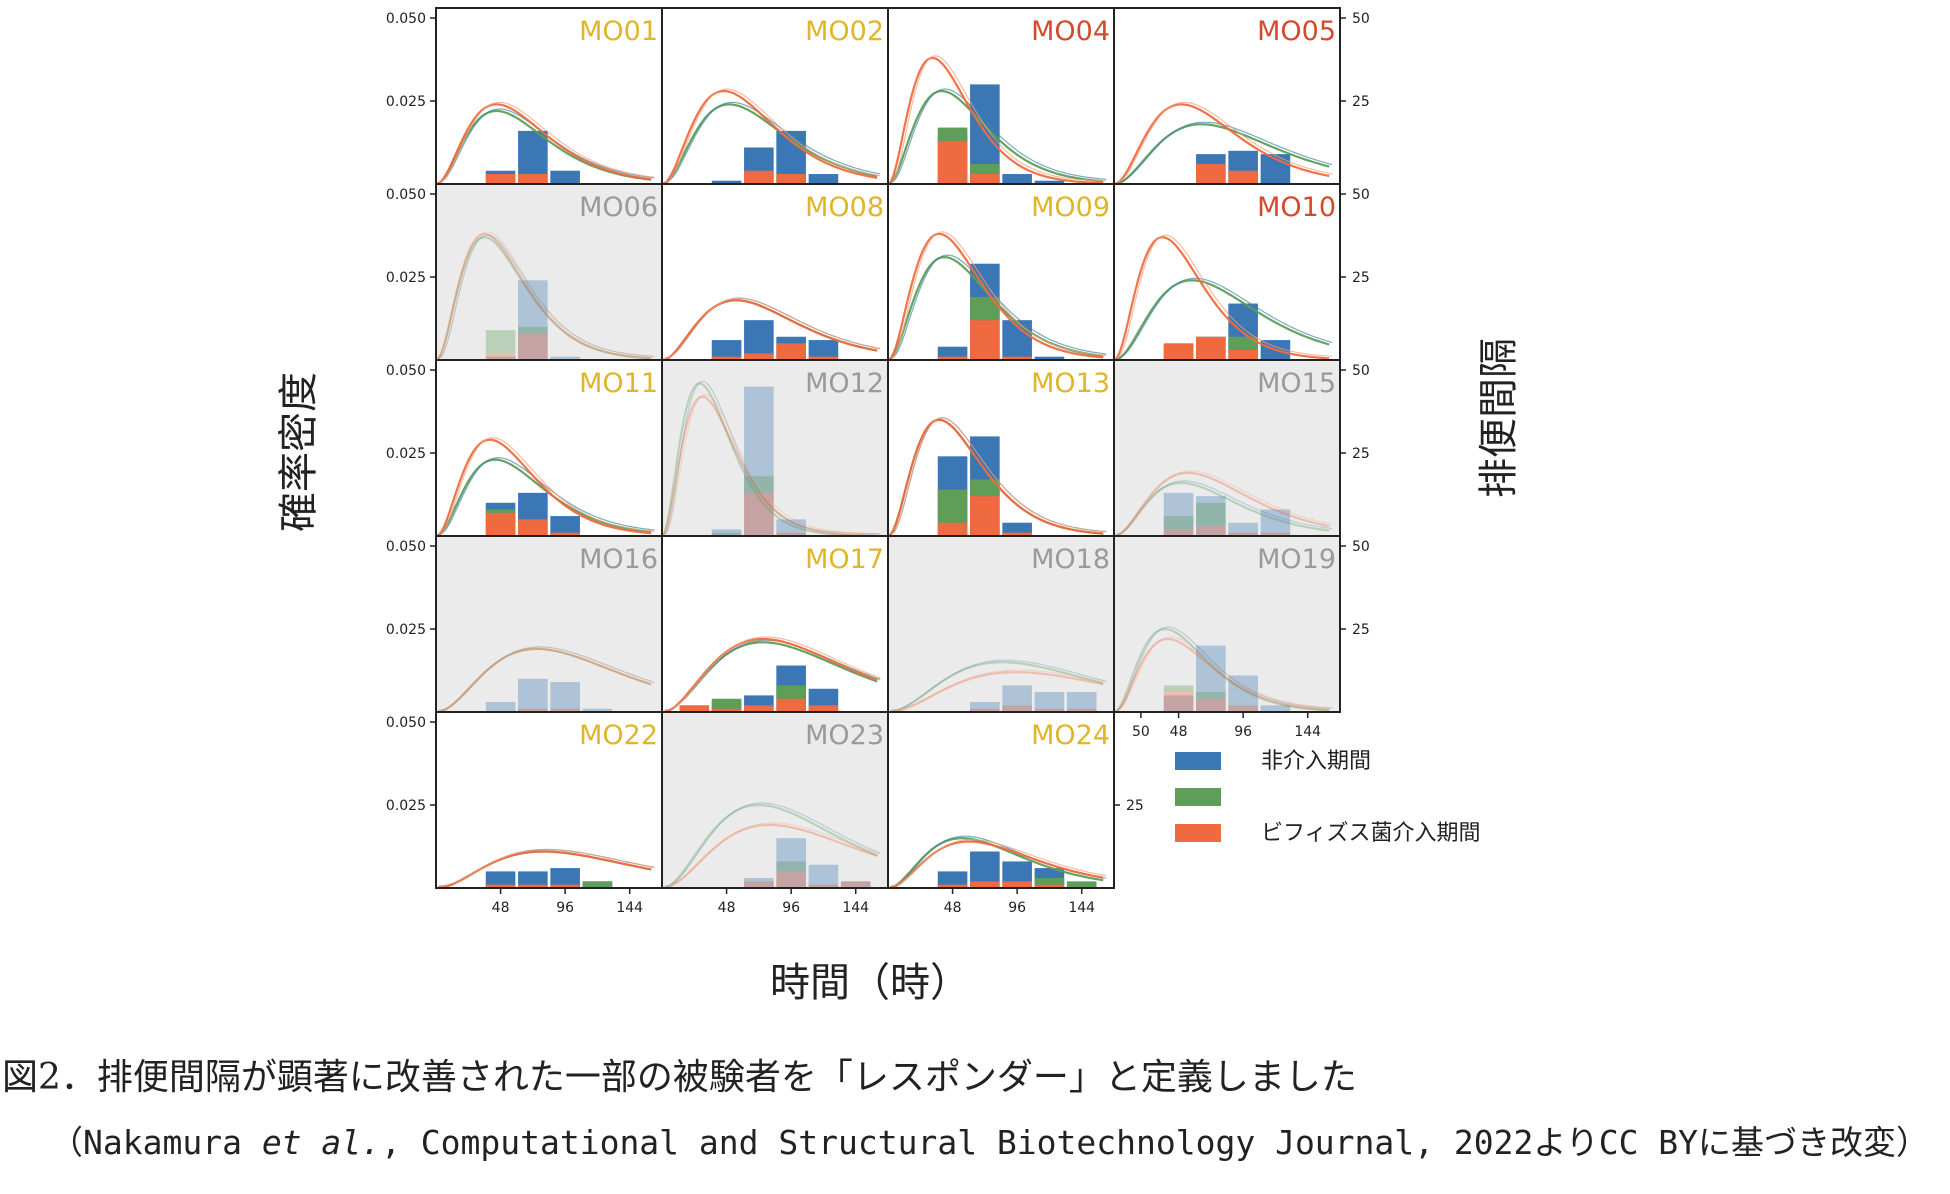  I want to click on panel-mo04: MO04, so click(1001, 96).